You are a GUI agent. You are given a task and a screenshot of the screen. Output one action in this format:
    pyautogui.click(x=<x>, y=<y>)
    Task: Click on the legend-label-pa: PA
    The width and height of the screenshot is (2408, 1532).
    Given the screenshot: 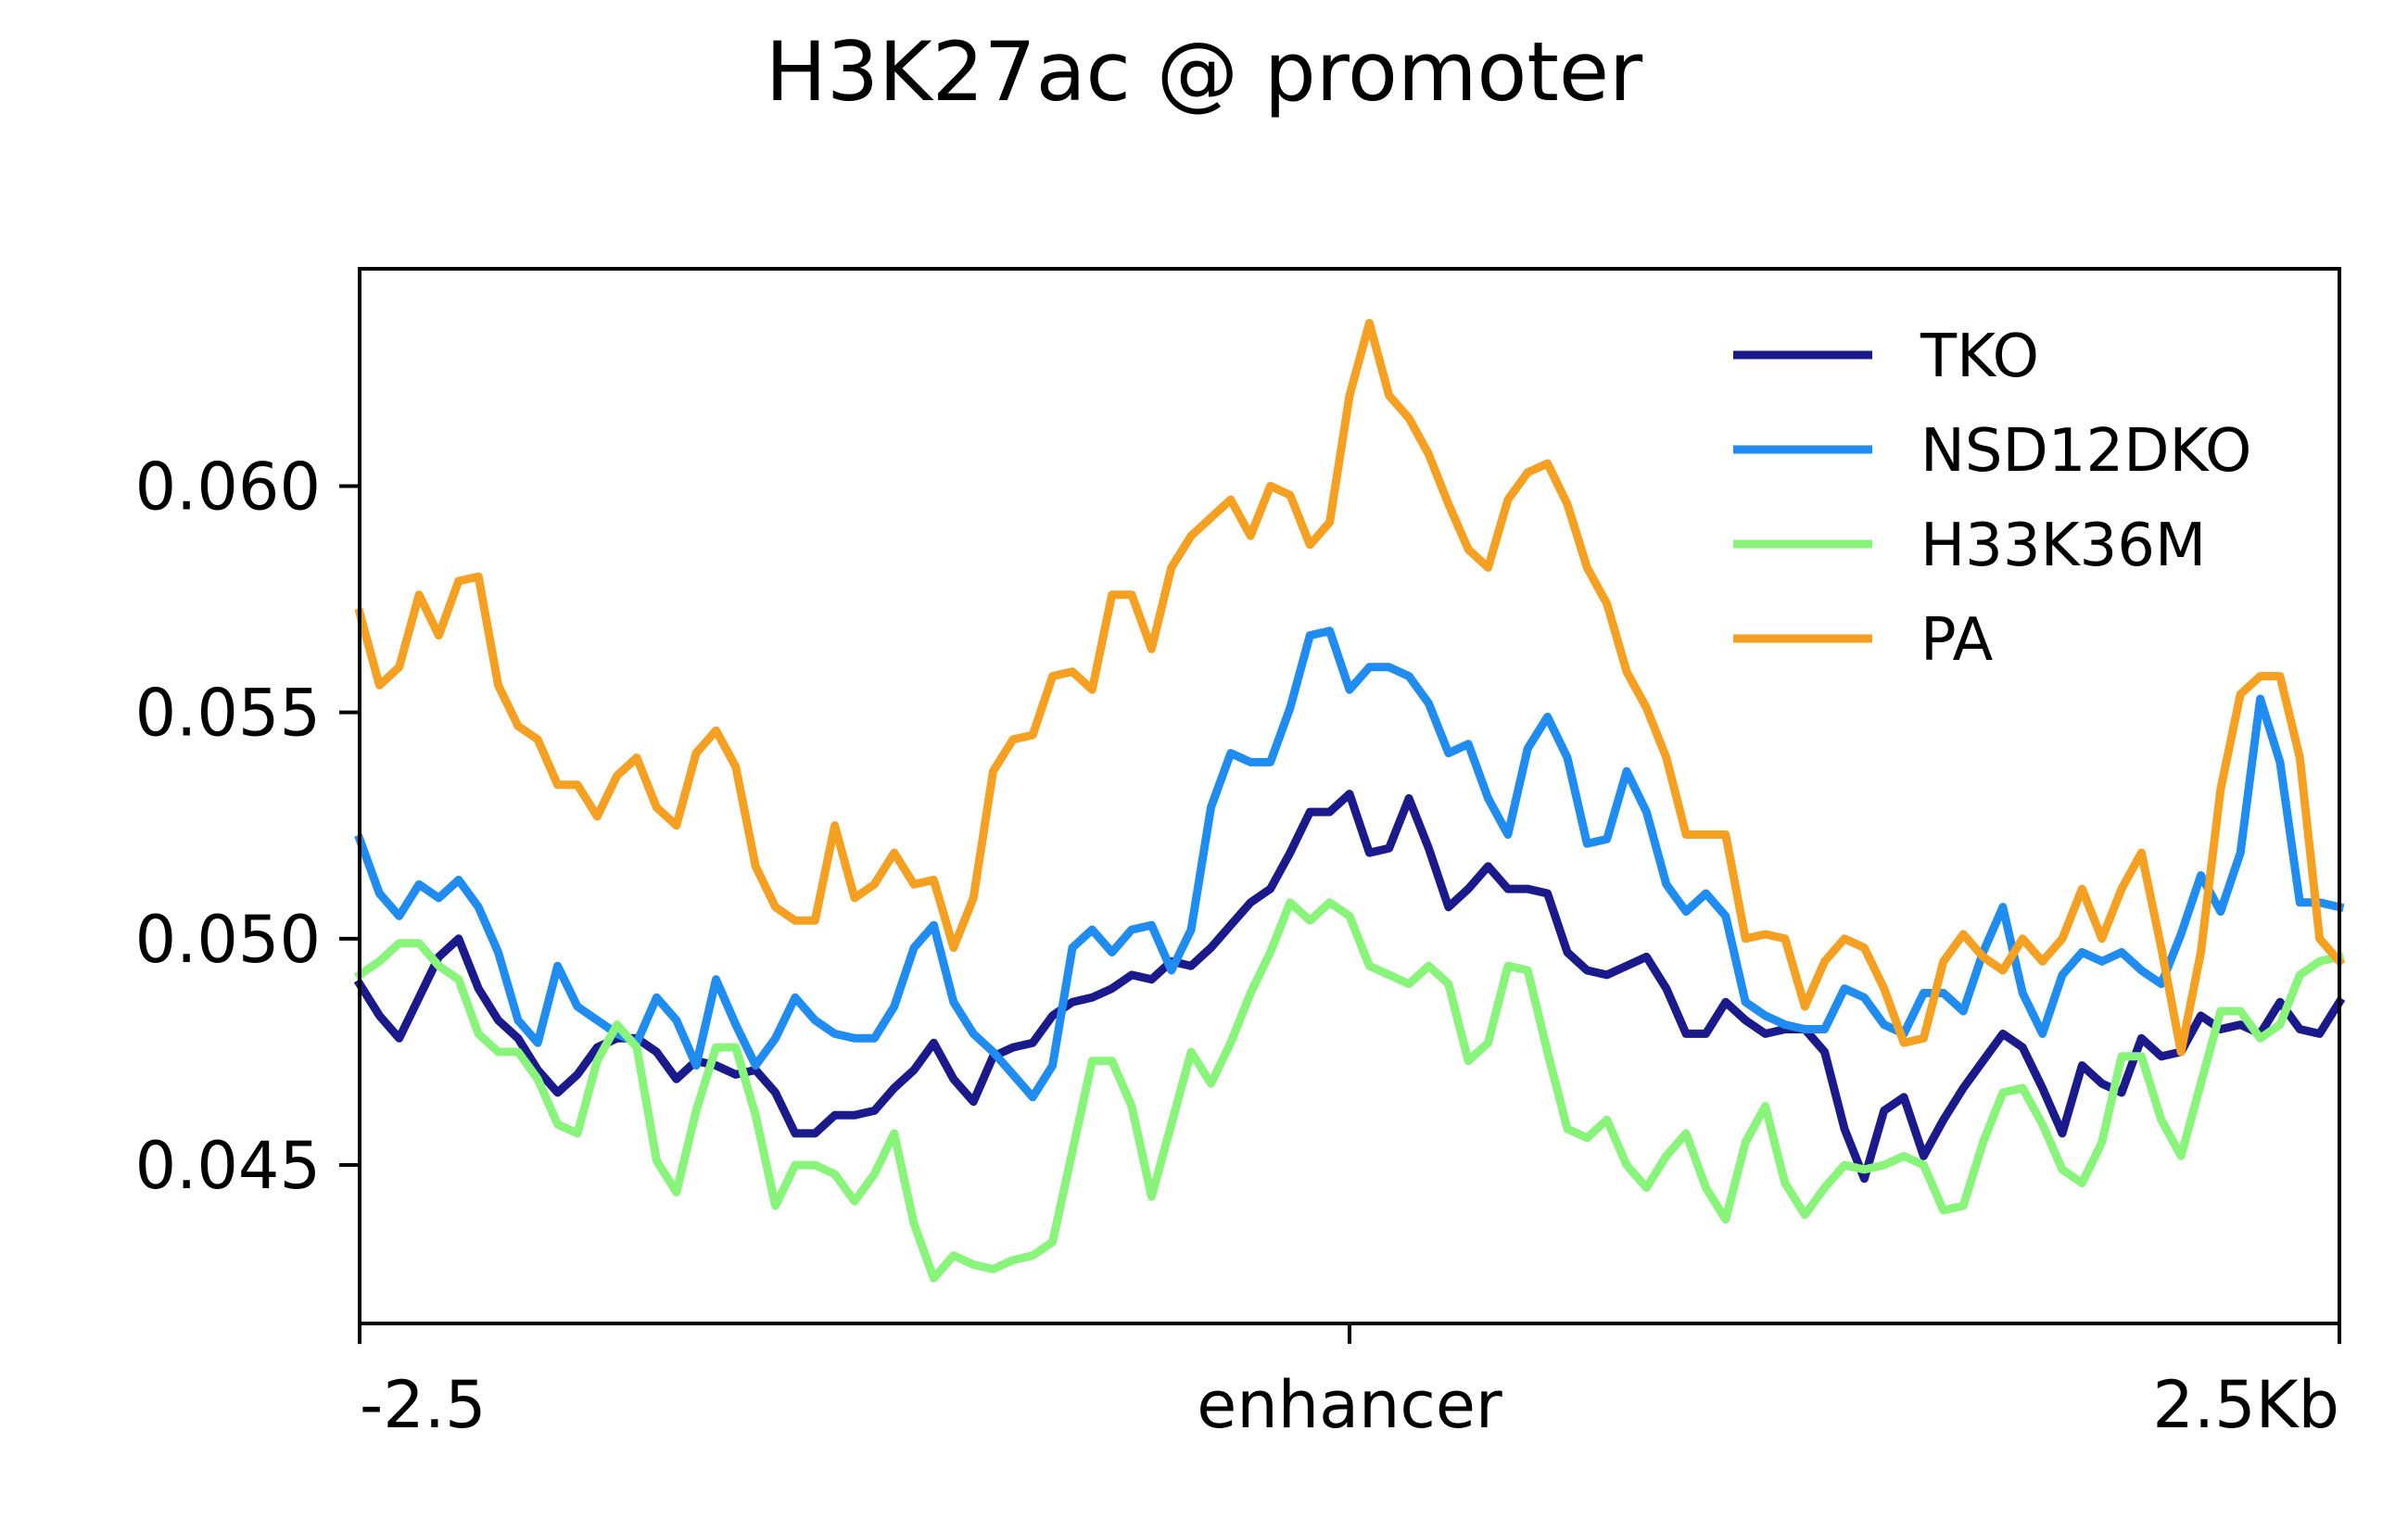 What is the action you would take?
    pyautogui.click(x=1957, y=641)
    